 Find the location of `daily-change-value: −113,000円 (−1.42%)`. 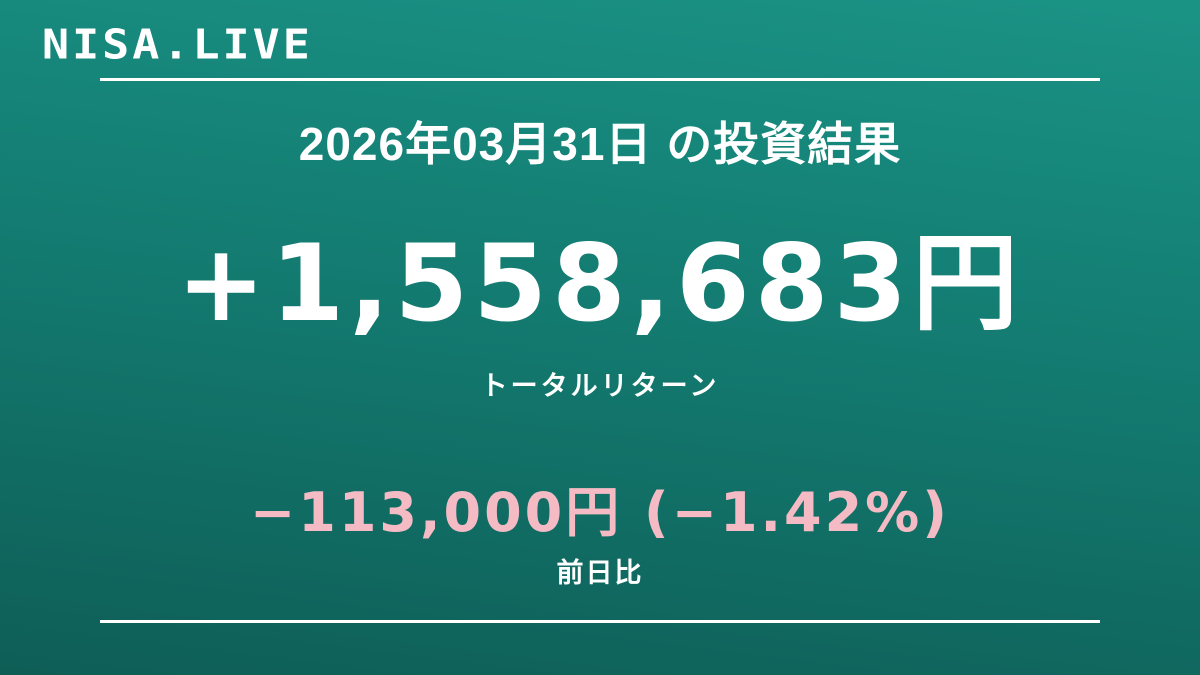

daily-change-value: −113,000円 (−1.42%) is located at coordinates (600, 512).